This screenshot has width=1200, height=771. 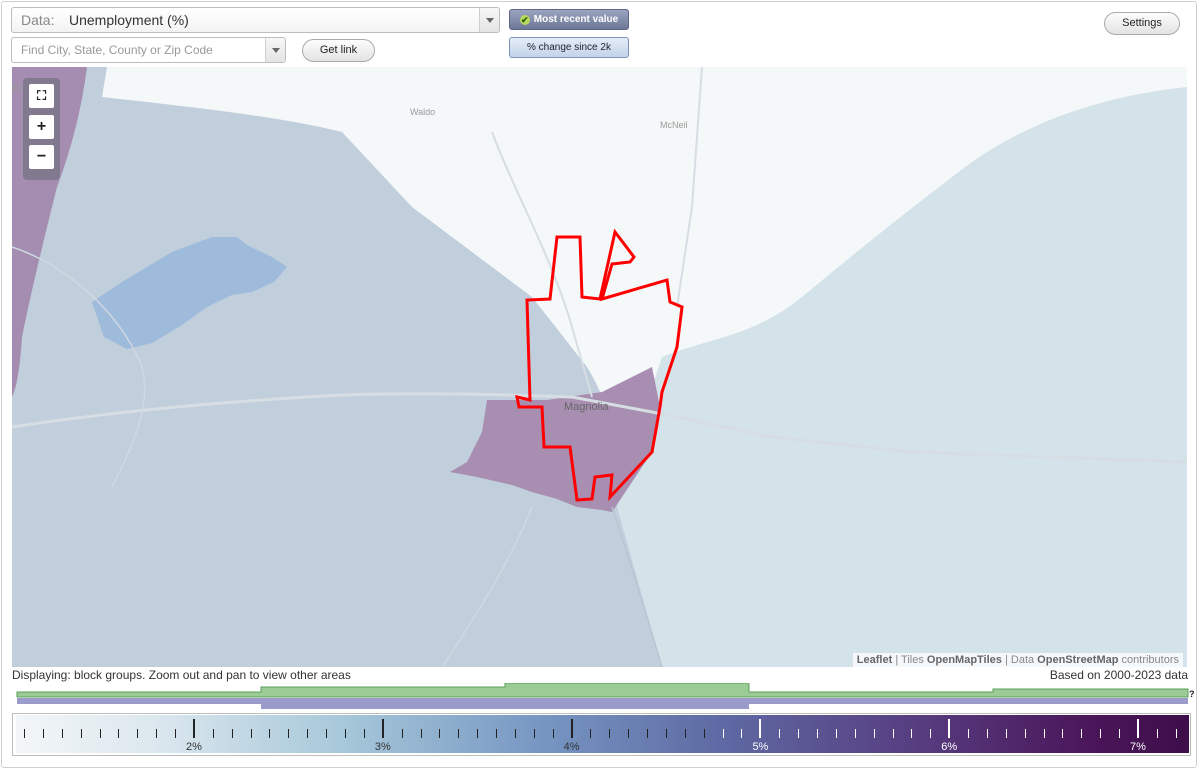 What do you see at coordinates (1138, 747) in the screenshot?
I see `legend-label: 7%` at bounding box center [1138, 747].